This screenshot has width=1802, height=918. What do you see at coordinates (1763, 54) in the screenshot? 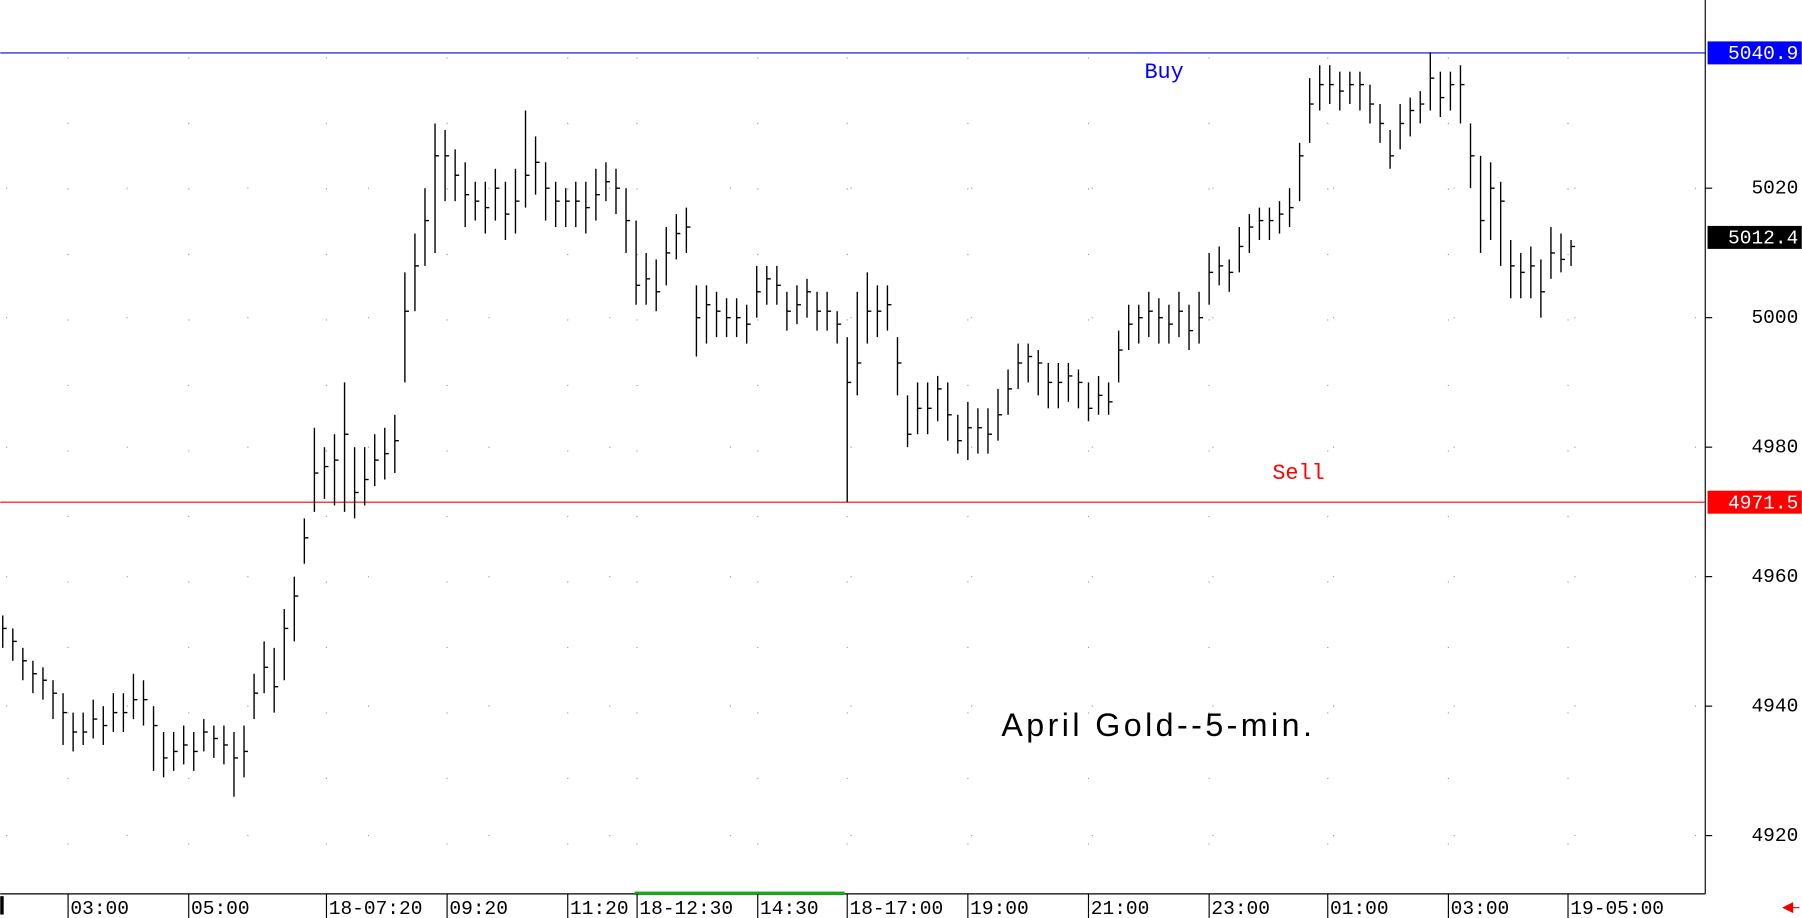
I see `price-box-label: 5040.9` at bounding box center [1763, 54].